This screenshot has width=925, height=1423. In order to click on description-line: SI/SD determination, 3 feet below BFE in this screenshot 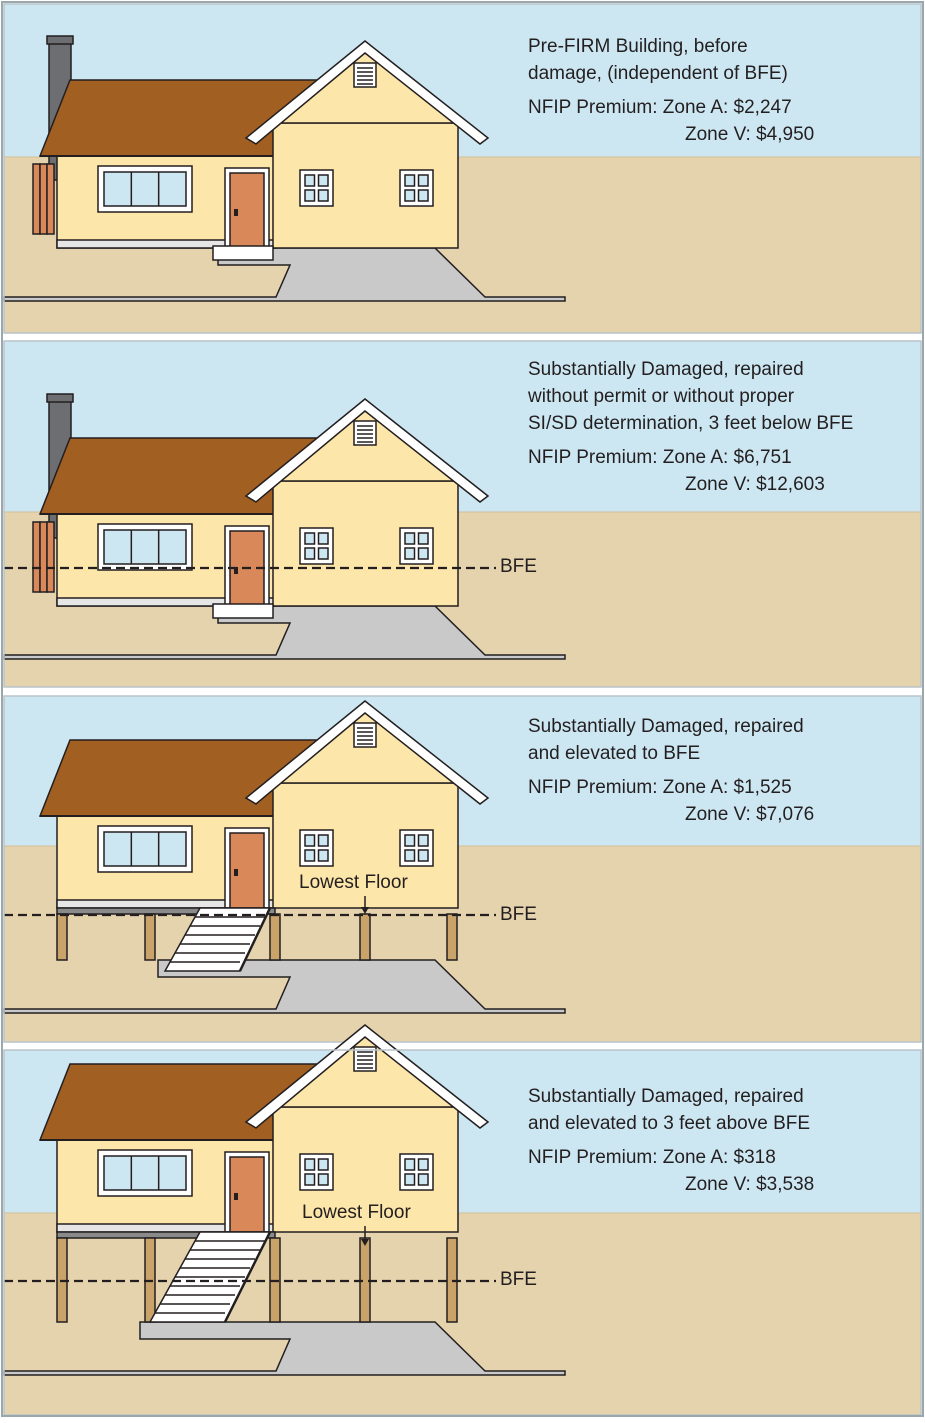, I will do `click(691, 423)`.